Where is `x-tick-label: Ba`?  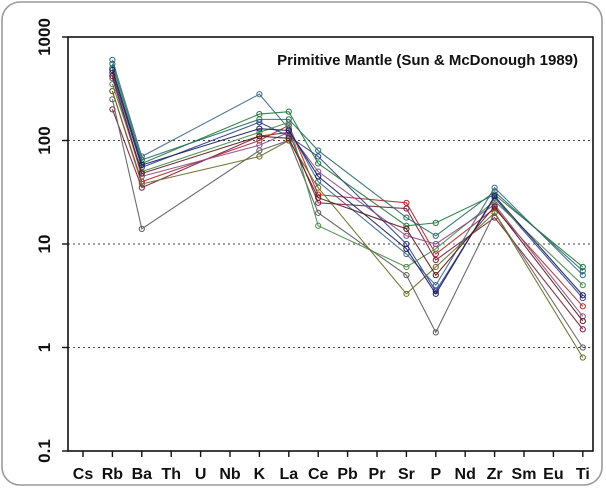 x-tick-label: Ba is located at coordinates (142, 474).